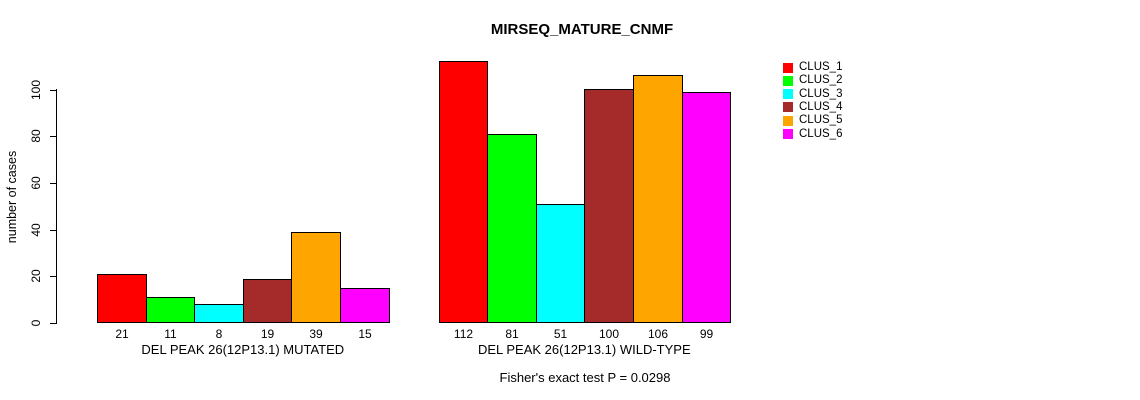  I want to click on legend-label: CLUS_5, so click(821, 120).